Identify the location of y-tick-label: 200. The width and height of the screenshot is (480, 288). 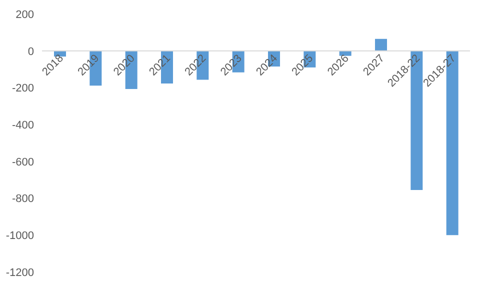
(25, 14).